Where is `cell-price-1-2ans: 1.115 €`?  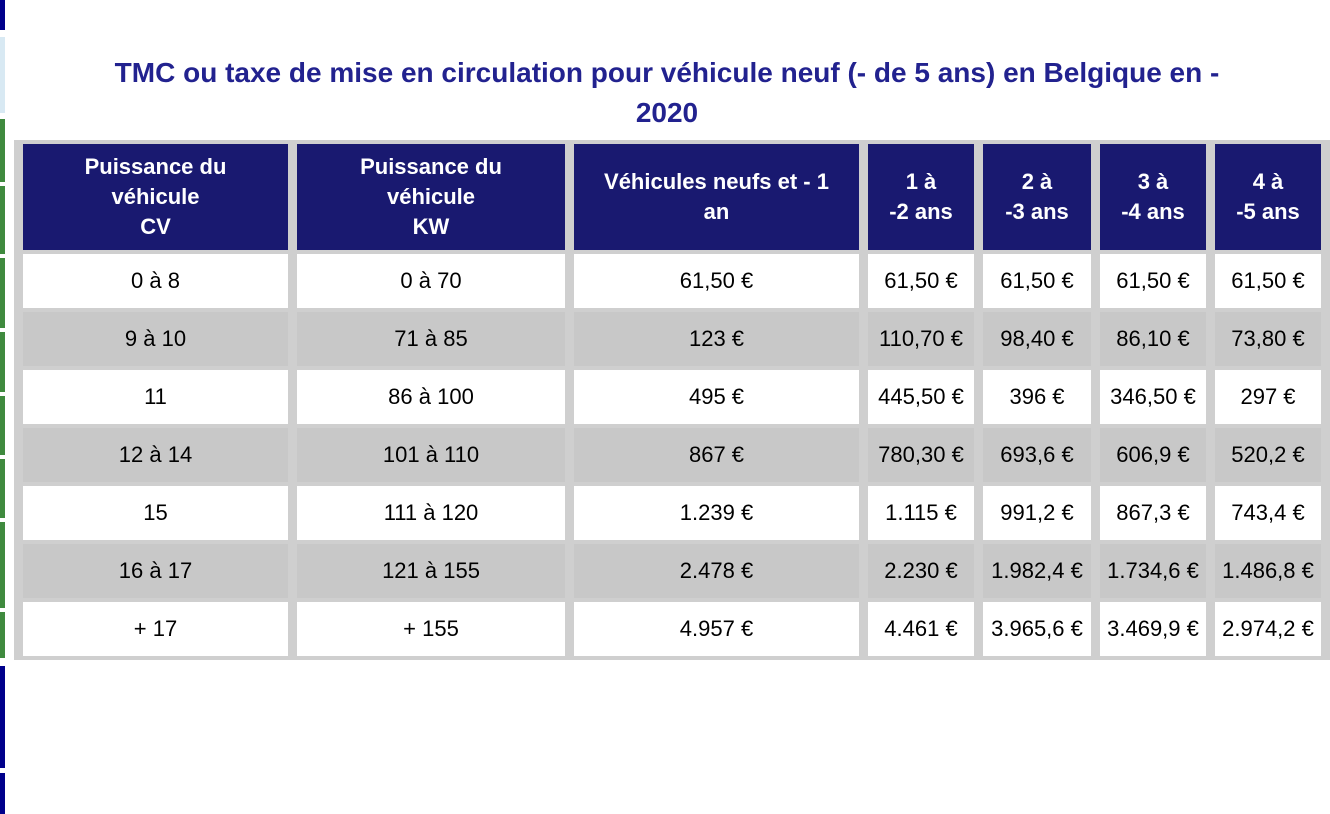 cell-price-1-2ans: 1.115 € is located at coordinates (921, 513).